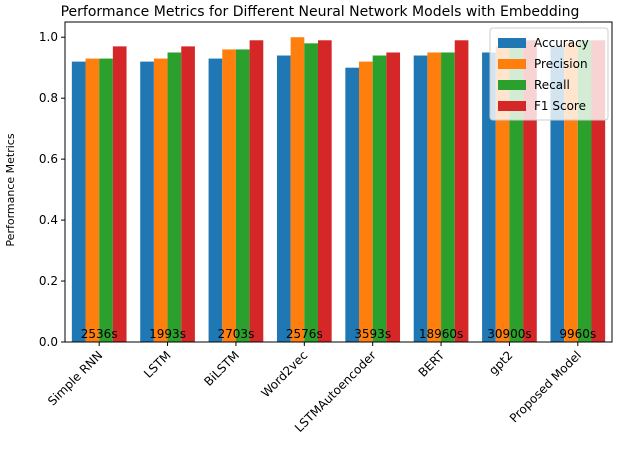 The height and width of the screenshot is (450, 640). I want to click on annotation: 9960s, so click(577, 334).